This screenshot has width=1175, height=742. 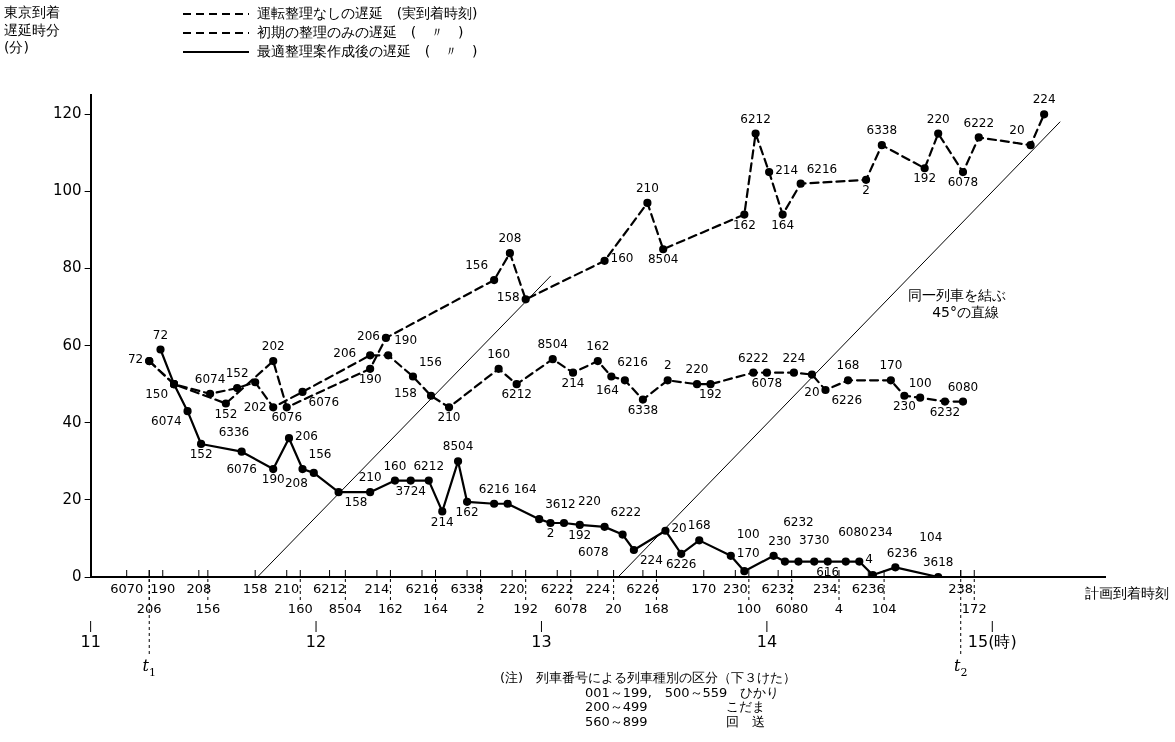 I want to click on annotation: 8504, so click(x=458, y=446).